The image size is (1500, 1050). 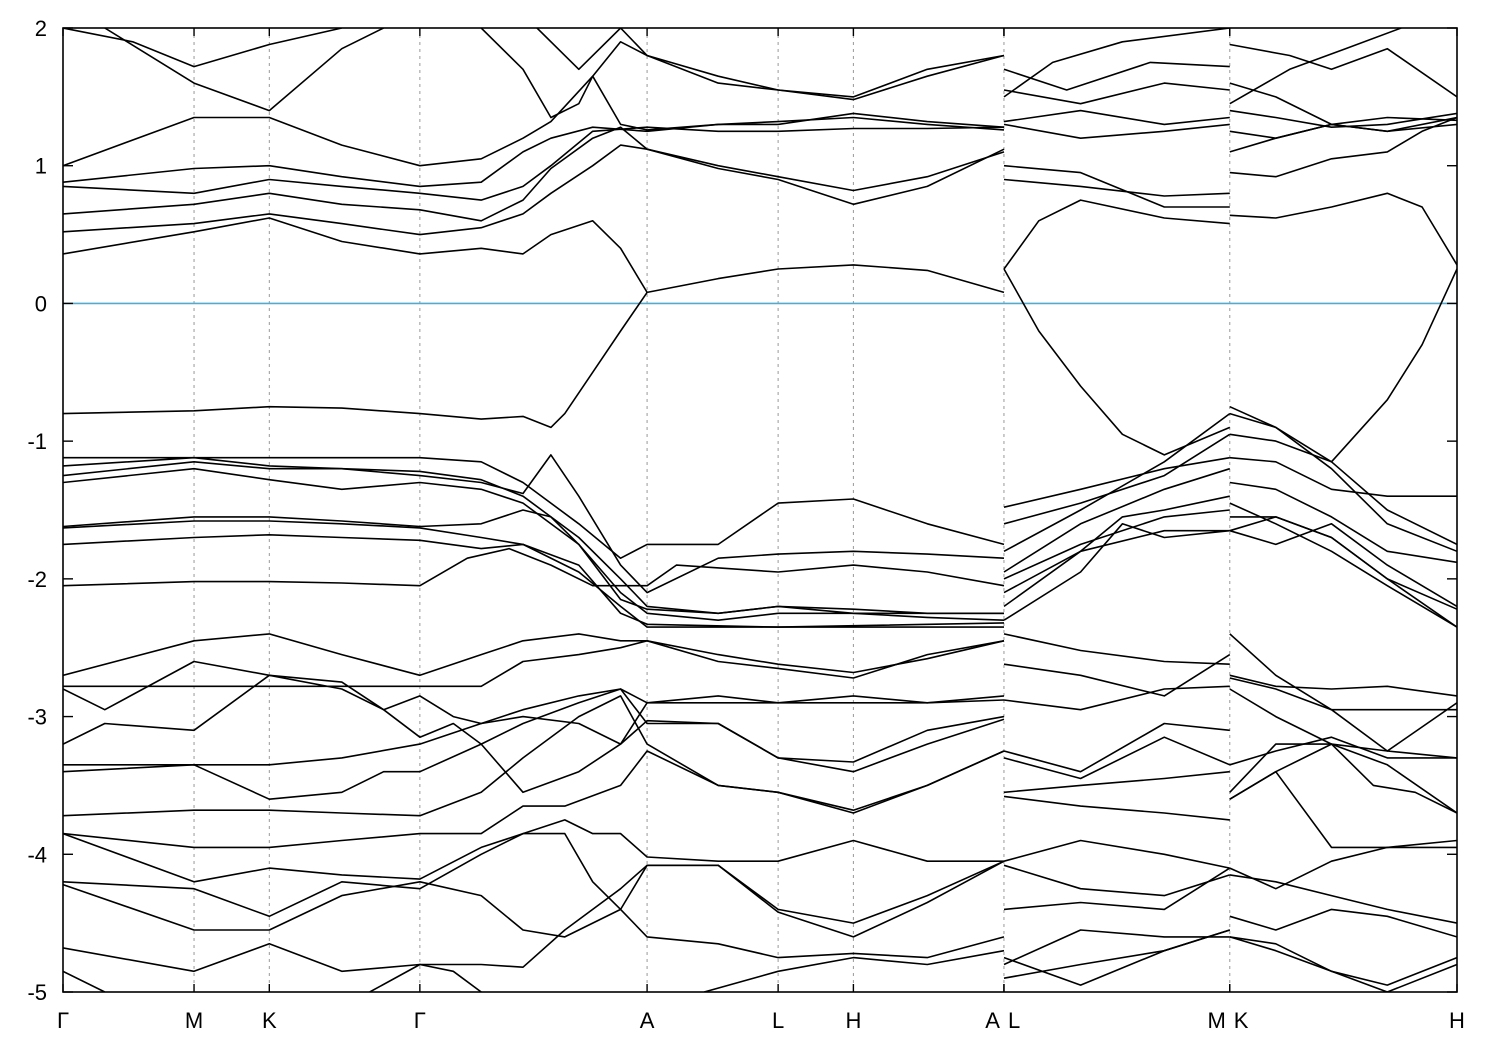 What do you see at coordinates (41, 28) in the screenshot?
I see `y-tick-label: 2` at bounding box center [41, 28].